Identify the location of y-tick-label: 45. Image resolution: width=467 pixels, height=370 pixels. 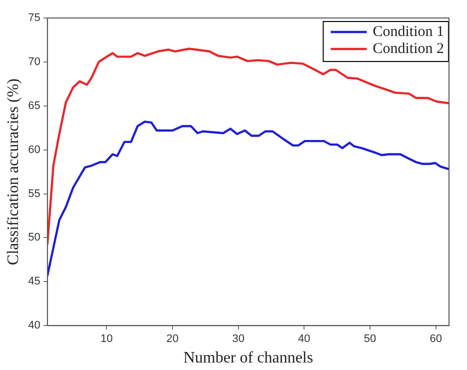
(34, 282).